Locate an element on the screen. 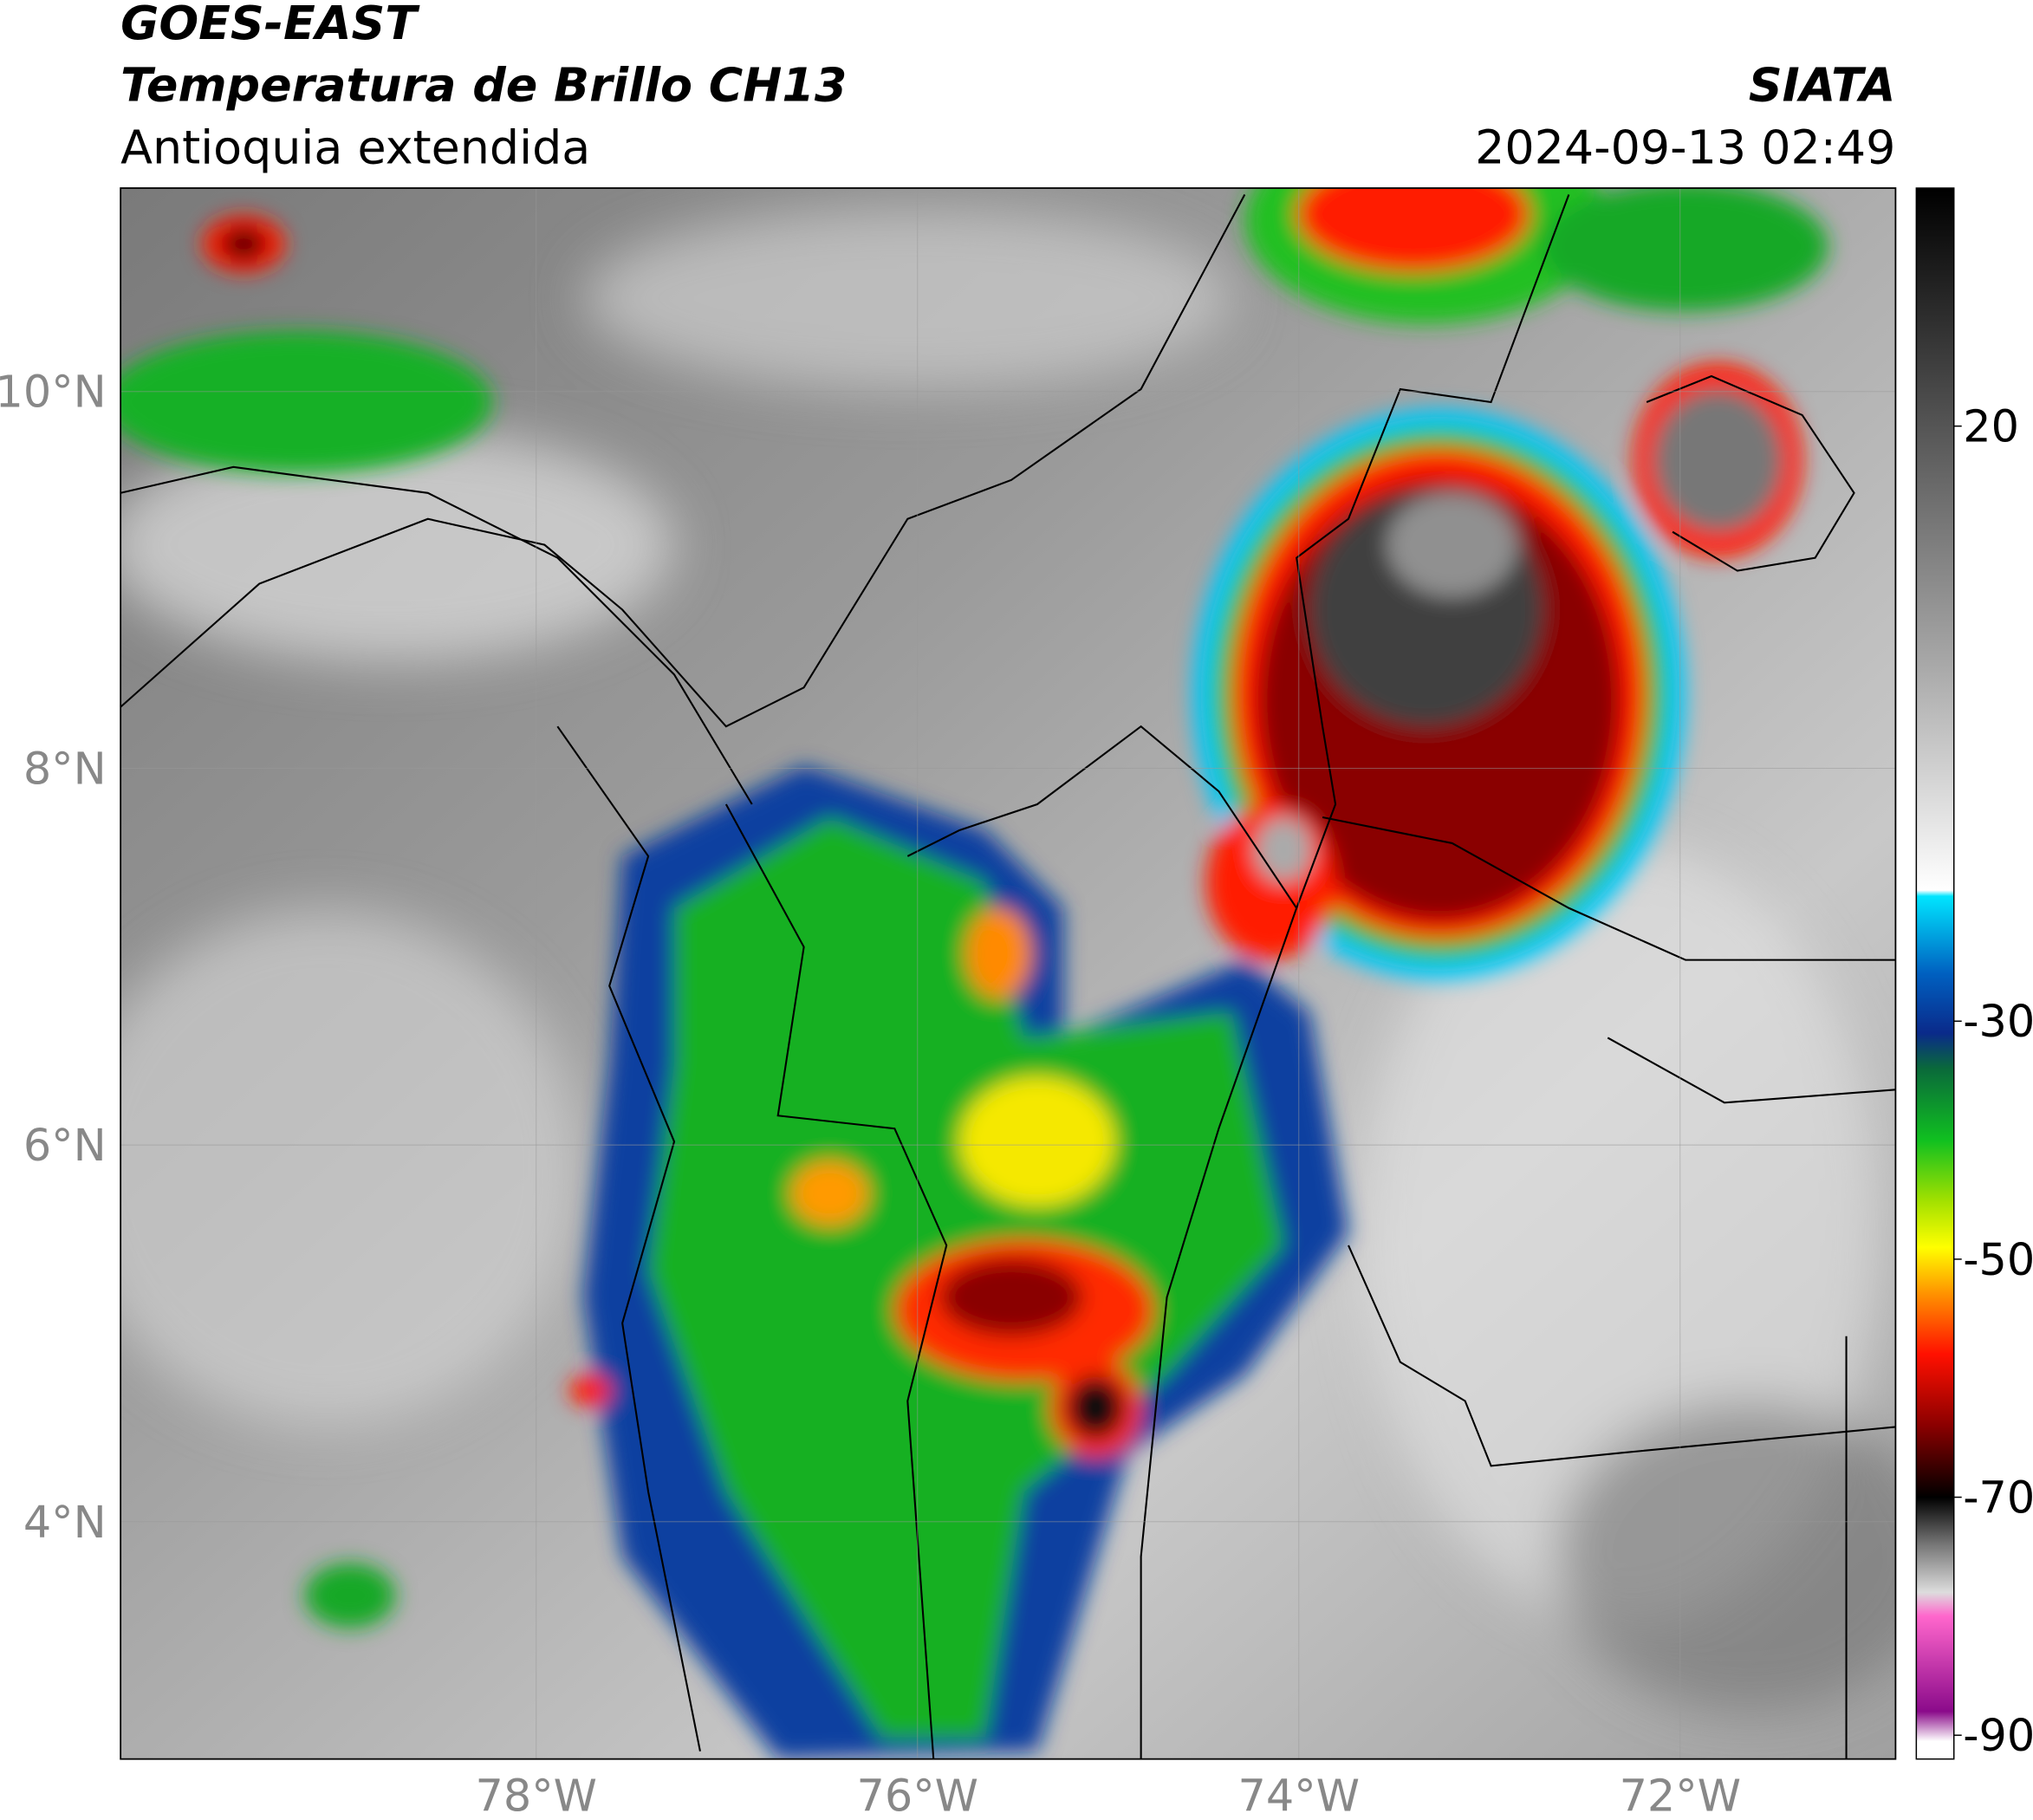  y-tick-label: 8°N is located at coordinates (65, 768).